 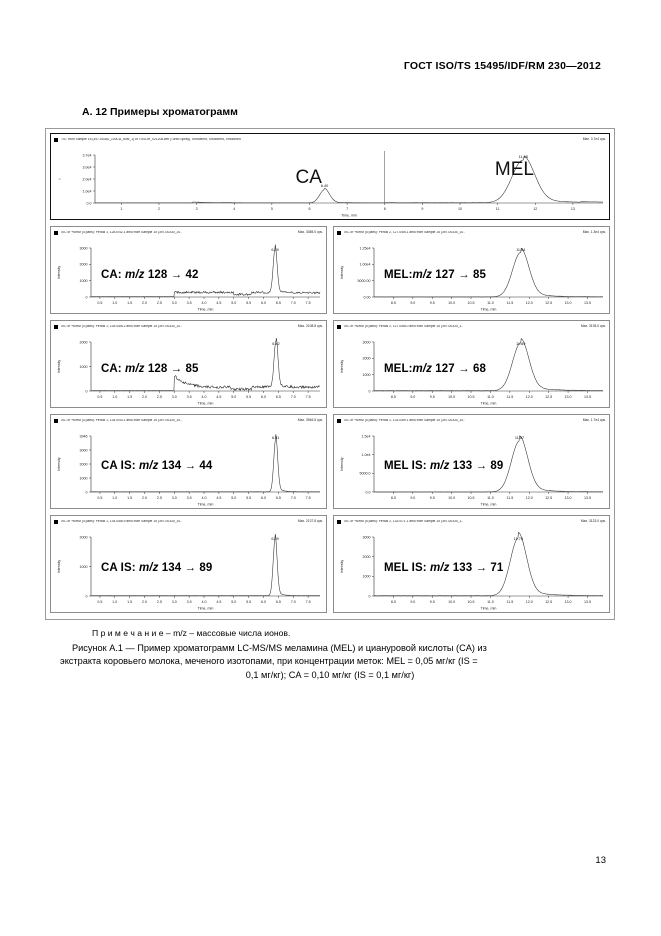 What do you see at coordinates (205, 365) in the screenshot?
I see `trace-line` at bounding box center [205, 365].